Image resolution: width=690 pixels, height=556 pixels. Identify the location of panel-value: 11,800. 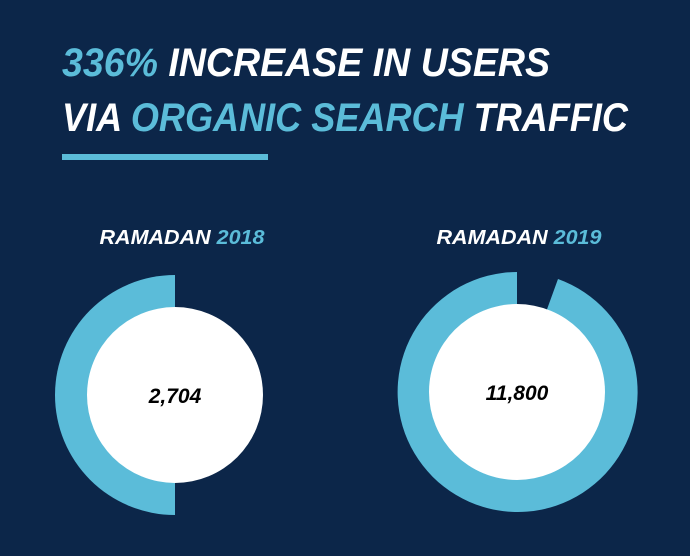
(517, 393).